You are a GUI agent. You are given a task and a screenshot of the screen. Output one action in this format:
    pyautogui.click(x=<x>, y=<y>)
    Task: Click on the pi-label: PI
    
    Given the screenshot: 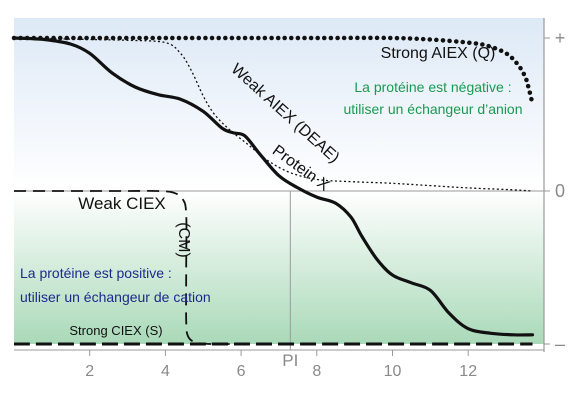 What is the action you would take?
    pyautogui.click(x=290, y=360)
    